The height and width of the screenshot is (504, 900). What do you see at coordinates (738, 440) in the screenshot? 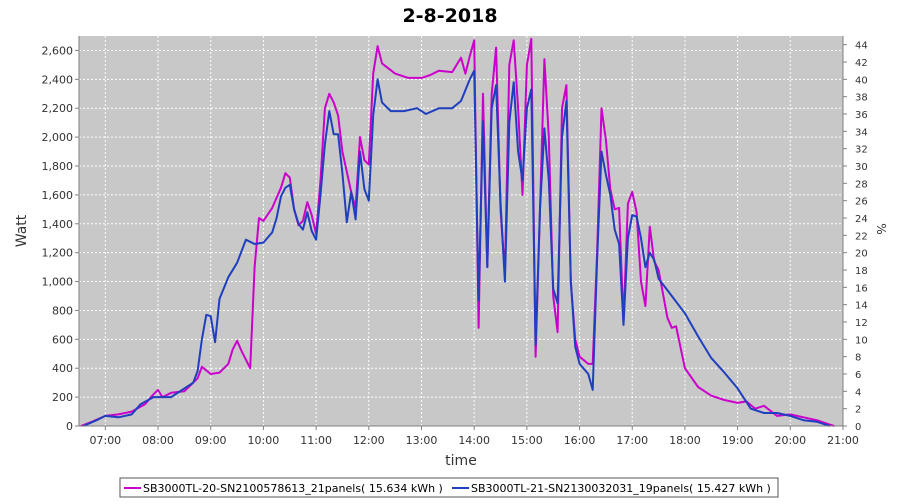
I see `x-tick-label: 19:00` at bounding box center [738, 440].